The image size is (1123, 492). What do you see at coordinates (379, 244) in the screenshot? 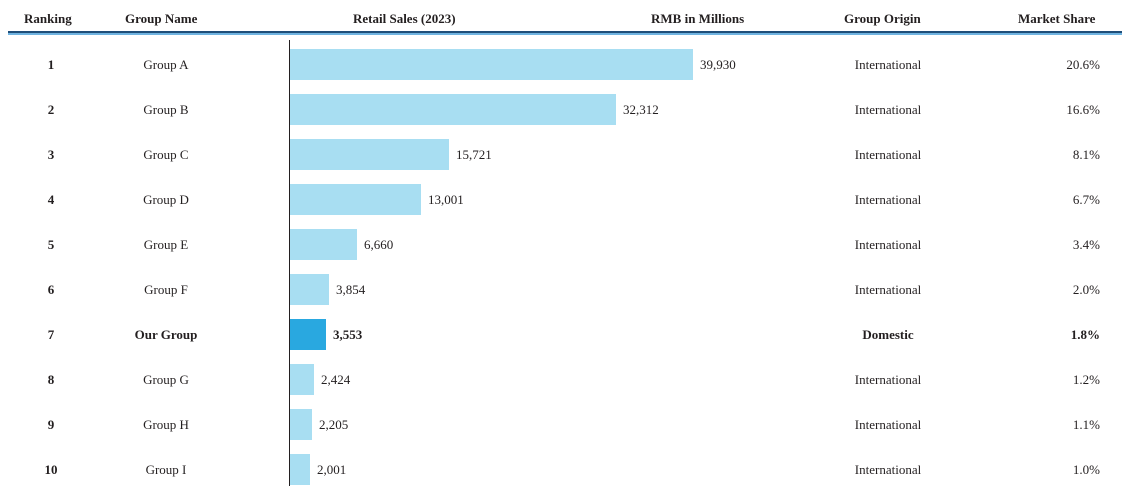
I see `sales-value-label: 6,660` at bounding box center [379, 244].